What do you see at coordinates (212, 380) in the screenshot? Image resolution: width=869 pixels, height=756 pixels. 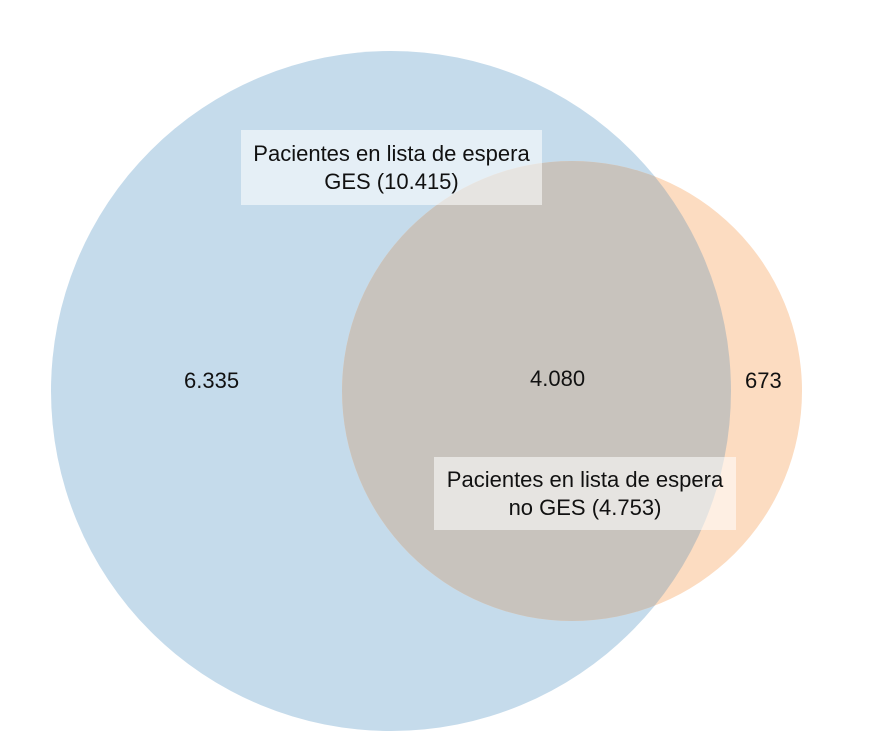 I see `ges-only-count: 6.335` at bounding box center [212, 380].